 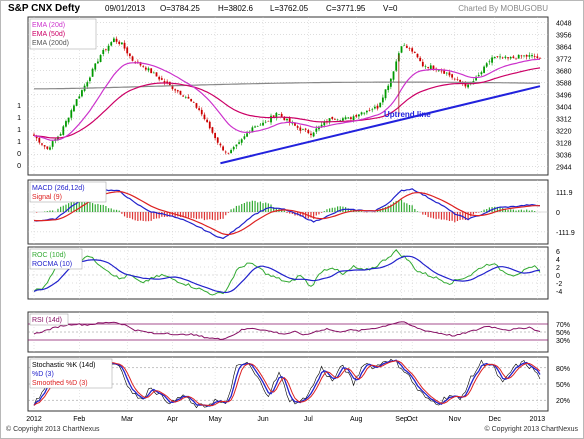 I want to click on x-tick-label: Dec, so click(x=494, y=419).